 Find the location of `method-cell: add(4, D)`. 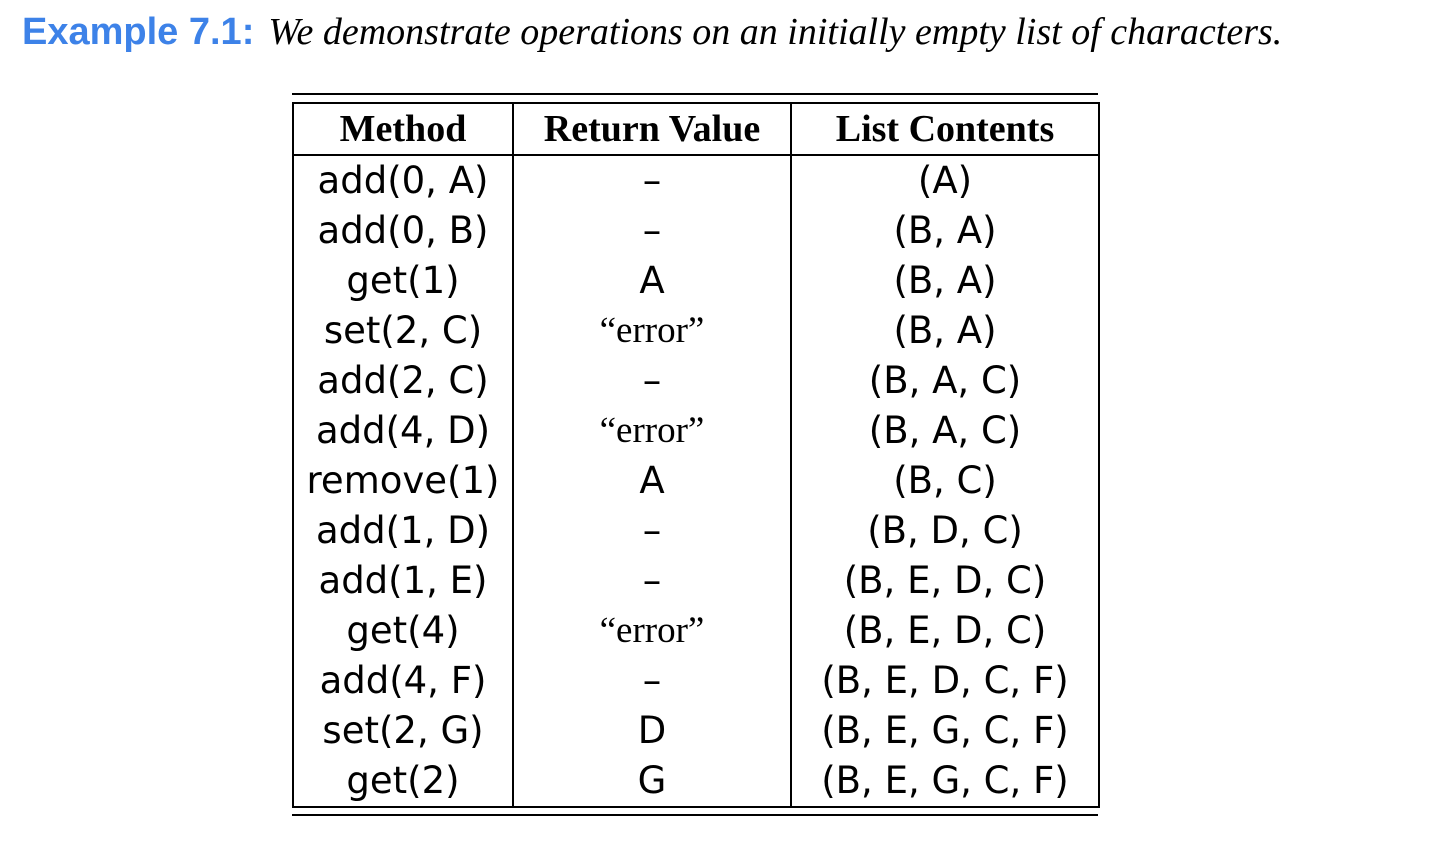

method-cell: add(4, D) is located at coordinates (403, 431).